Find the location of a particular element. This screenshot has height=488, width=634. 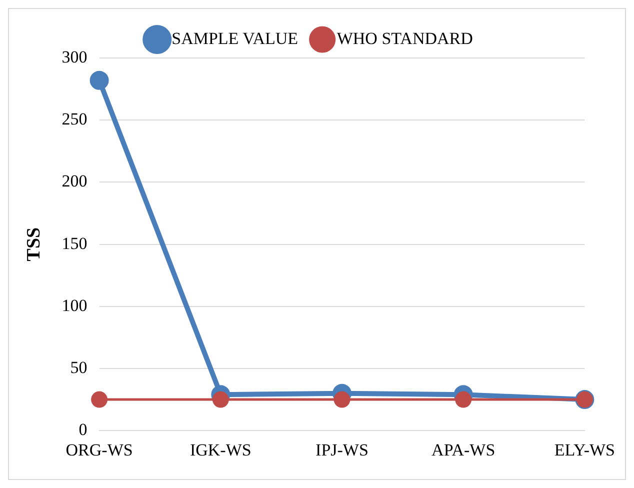

y-tick-label: 200 is located at coordinates (75, 181).